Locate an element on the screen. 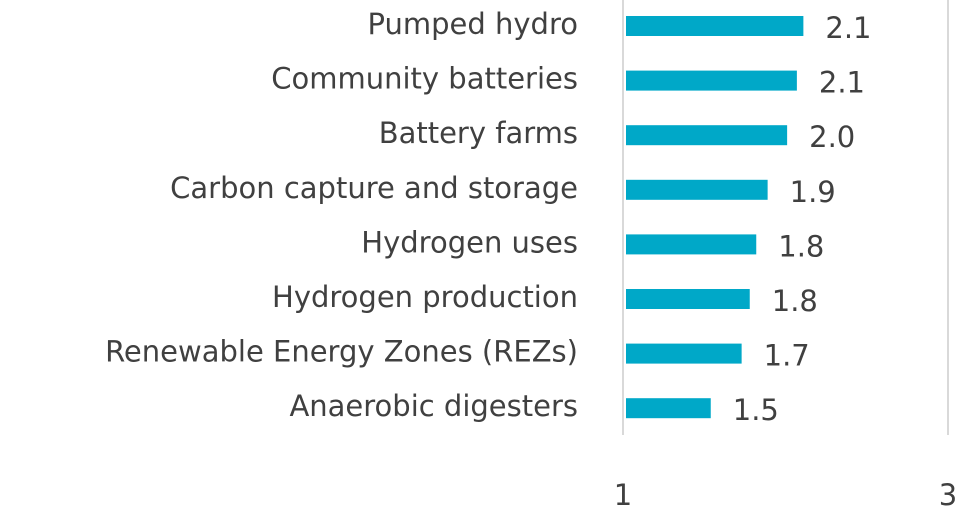 The width and height of the screenshot is (959, 511). category-label: Hydrogen uses is located at coordinates (469, 242).